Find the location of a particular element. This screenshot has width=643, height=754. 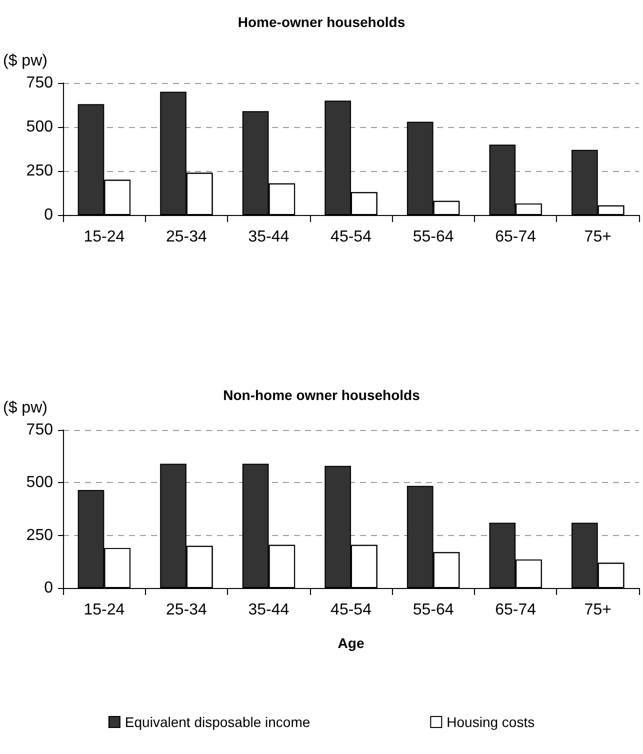

chart-title: Non-home owner households is located at coordinates (321, 395).